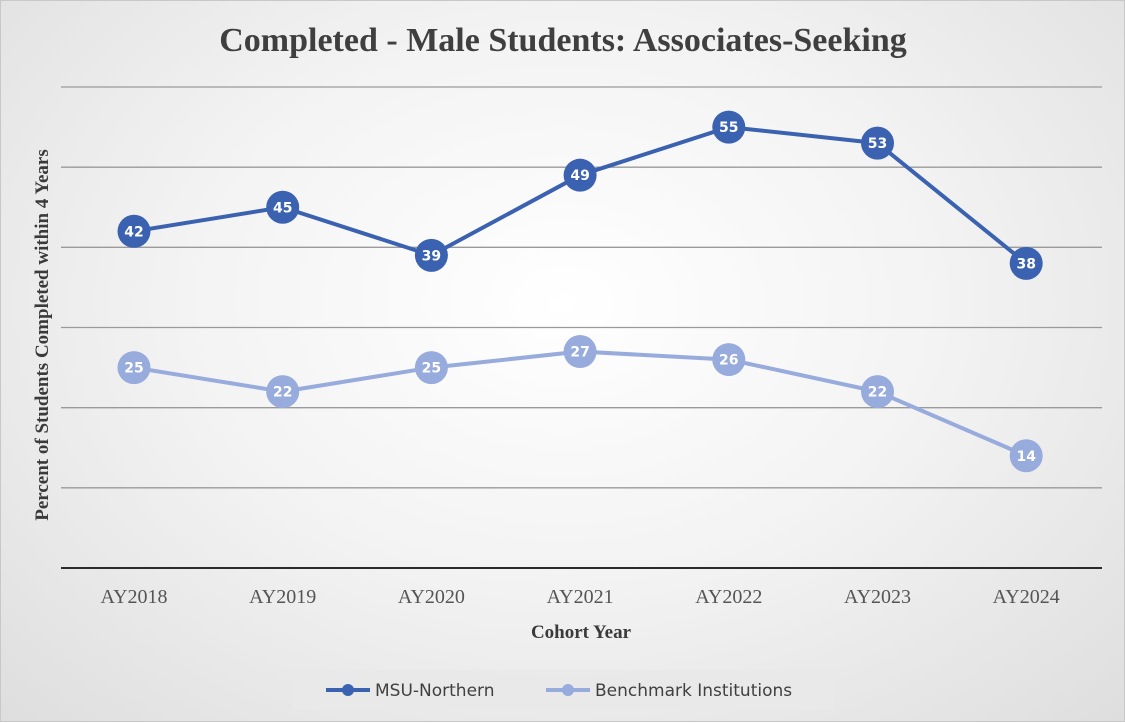 The width and height of the screenshot is (1125, 723). Describe the element at coordinates (435, 691) in the screenshot. I see `legend-label: MSU-Northern` at that location.